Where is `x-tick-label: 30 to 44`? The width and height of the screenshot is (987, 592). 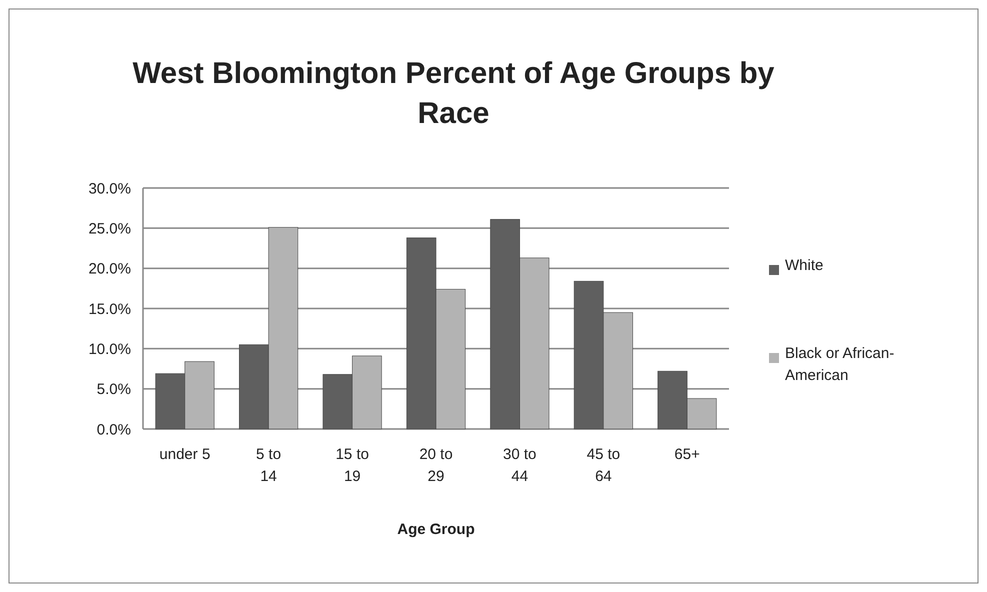 x-tick-label: 30 to 44 is located at coordinates (519, 465).